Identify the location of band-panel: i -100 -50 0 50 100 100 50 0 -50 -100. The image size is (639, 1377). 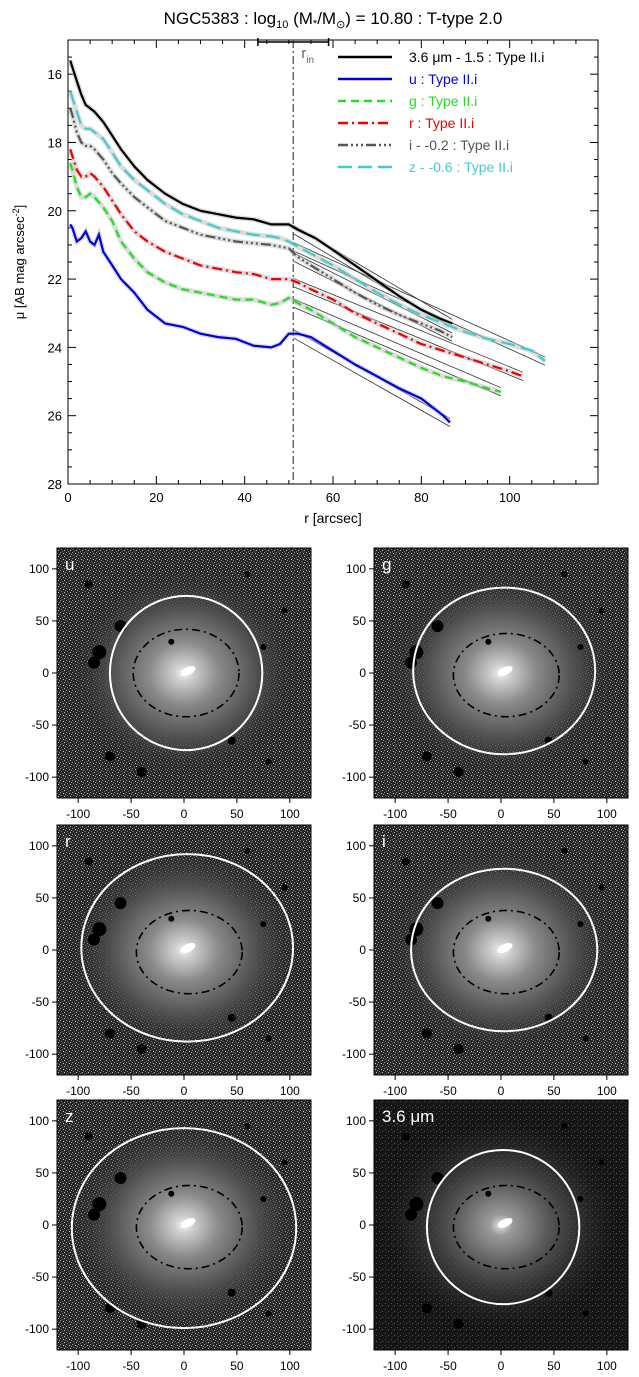
(485, 961).